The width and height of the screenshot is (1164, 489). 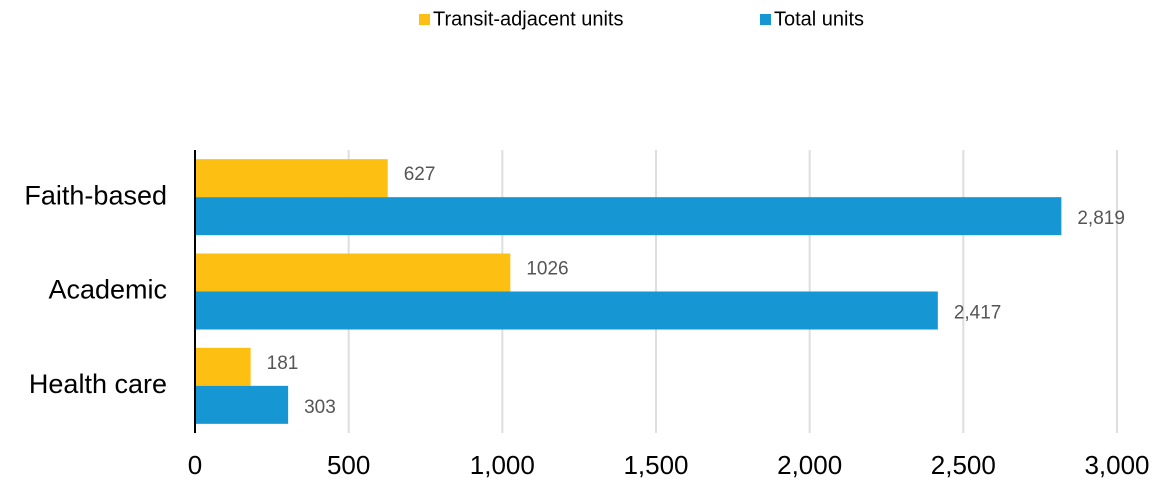 I want to click on x-tick-label: 0, so click(x=195, y=465).